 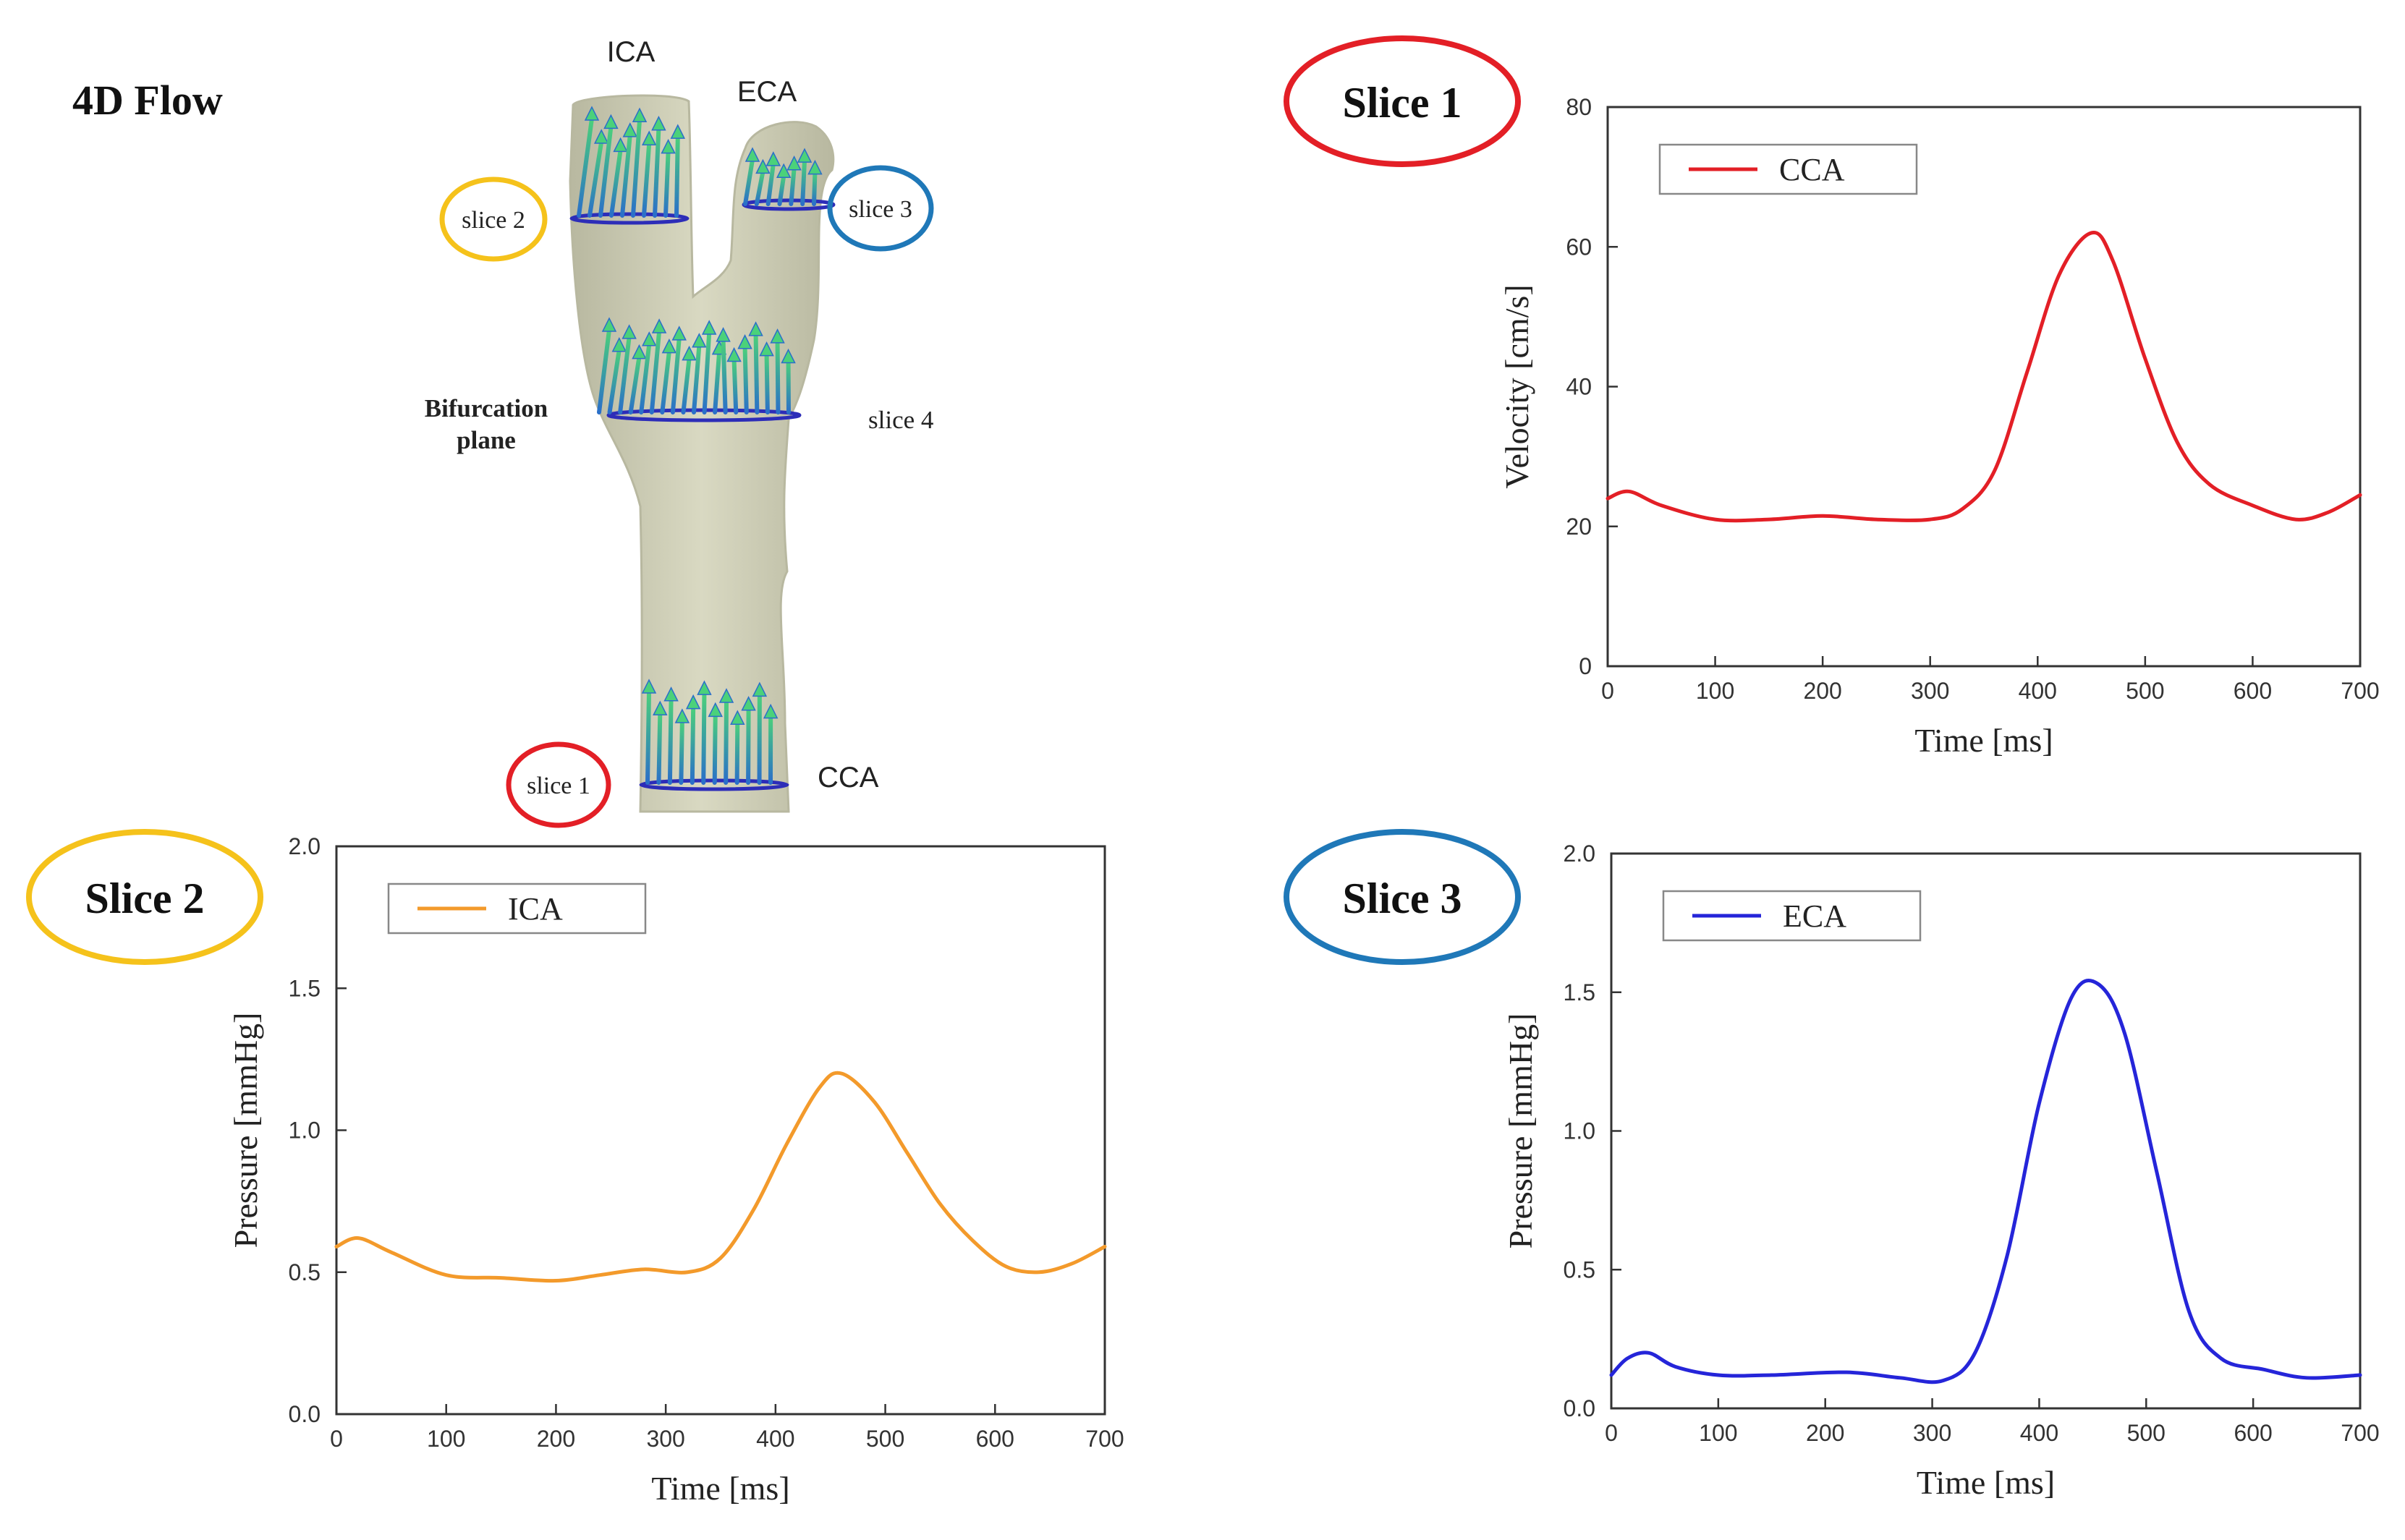 What do you see at coordinates (487, 408) in the screenshot?
I see `bifurcation-label-line1: Bifurcation` at bounding box center [487, 408].